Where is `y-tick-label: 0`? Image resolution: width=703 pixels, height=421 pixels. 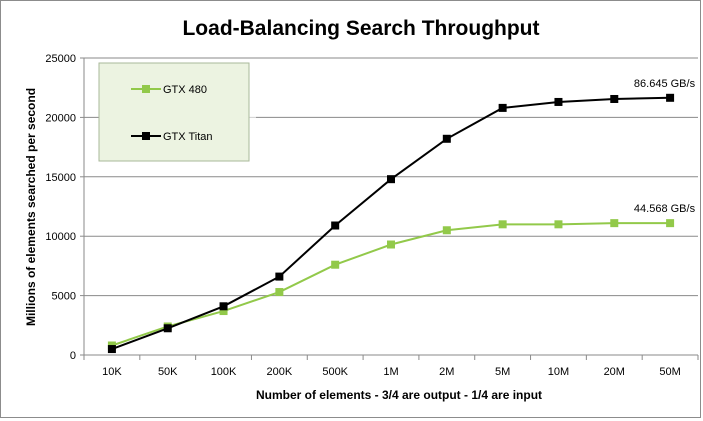 y-tick-label: 0 is located at coordinates (73, 356).